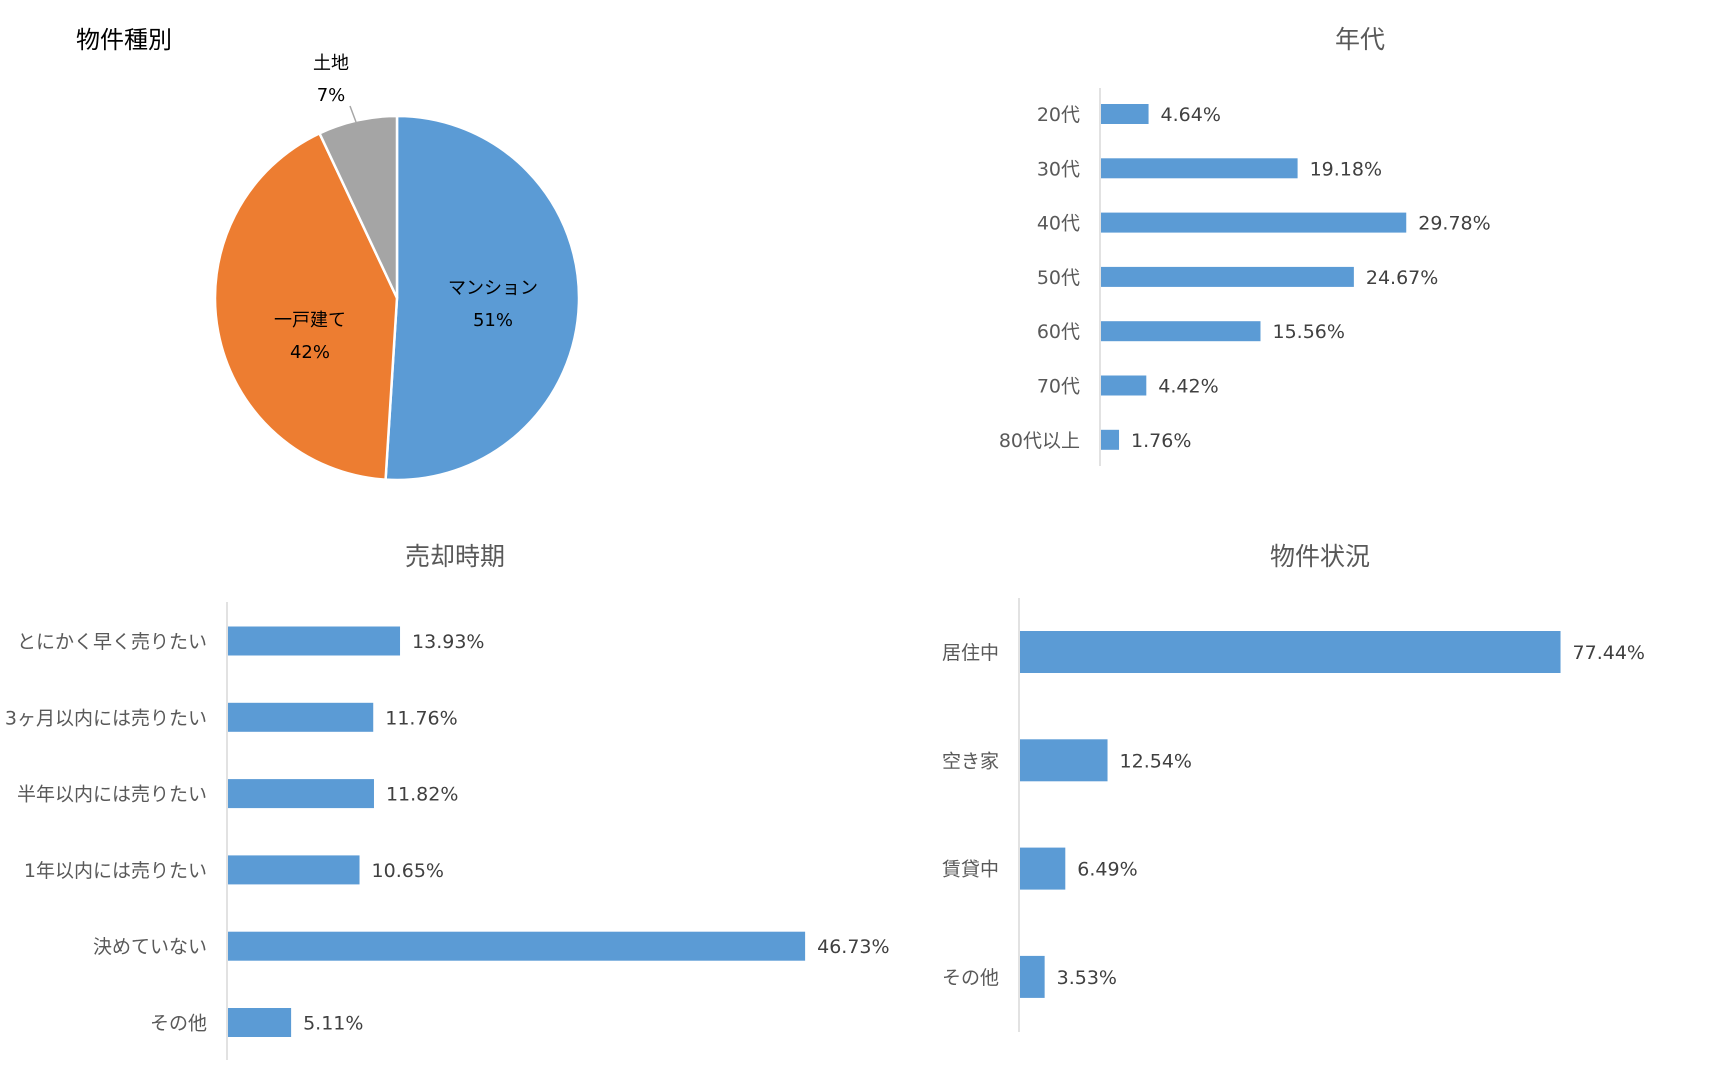  Describe the element at coordinates (853, 947) in the screenshot. I see `bar-data-label: 46.73%` at that location.